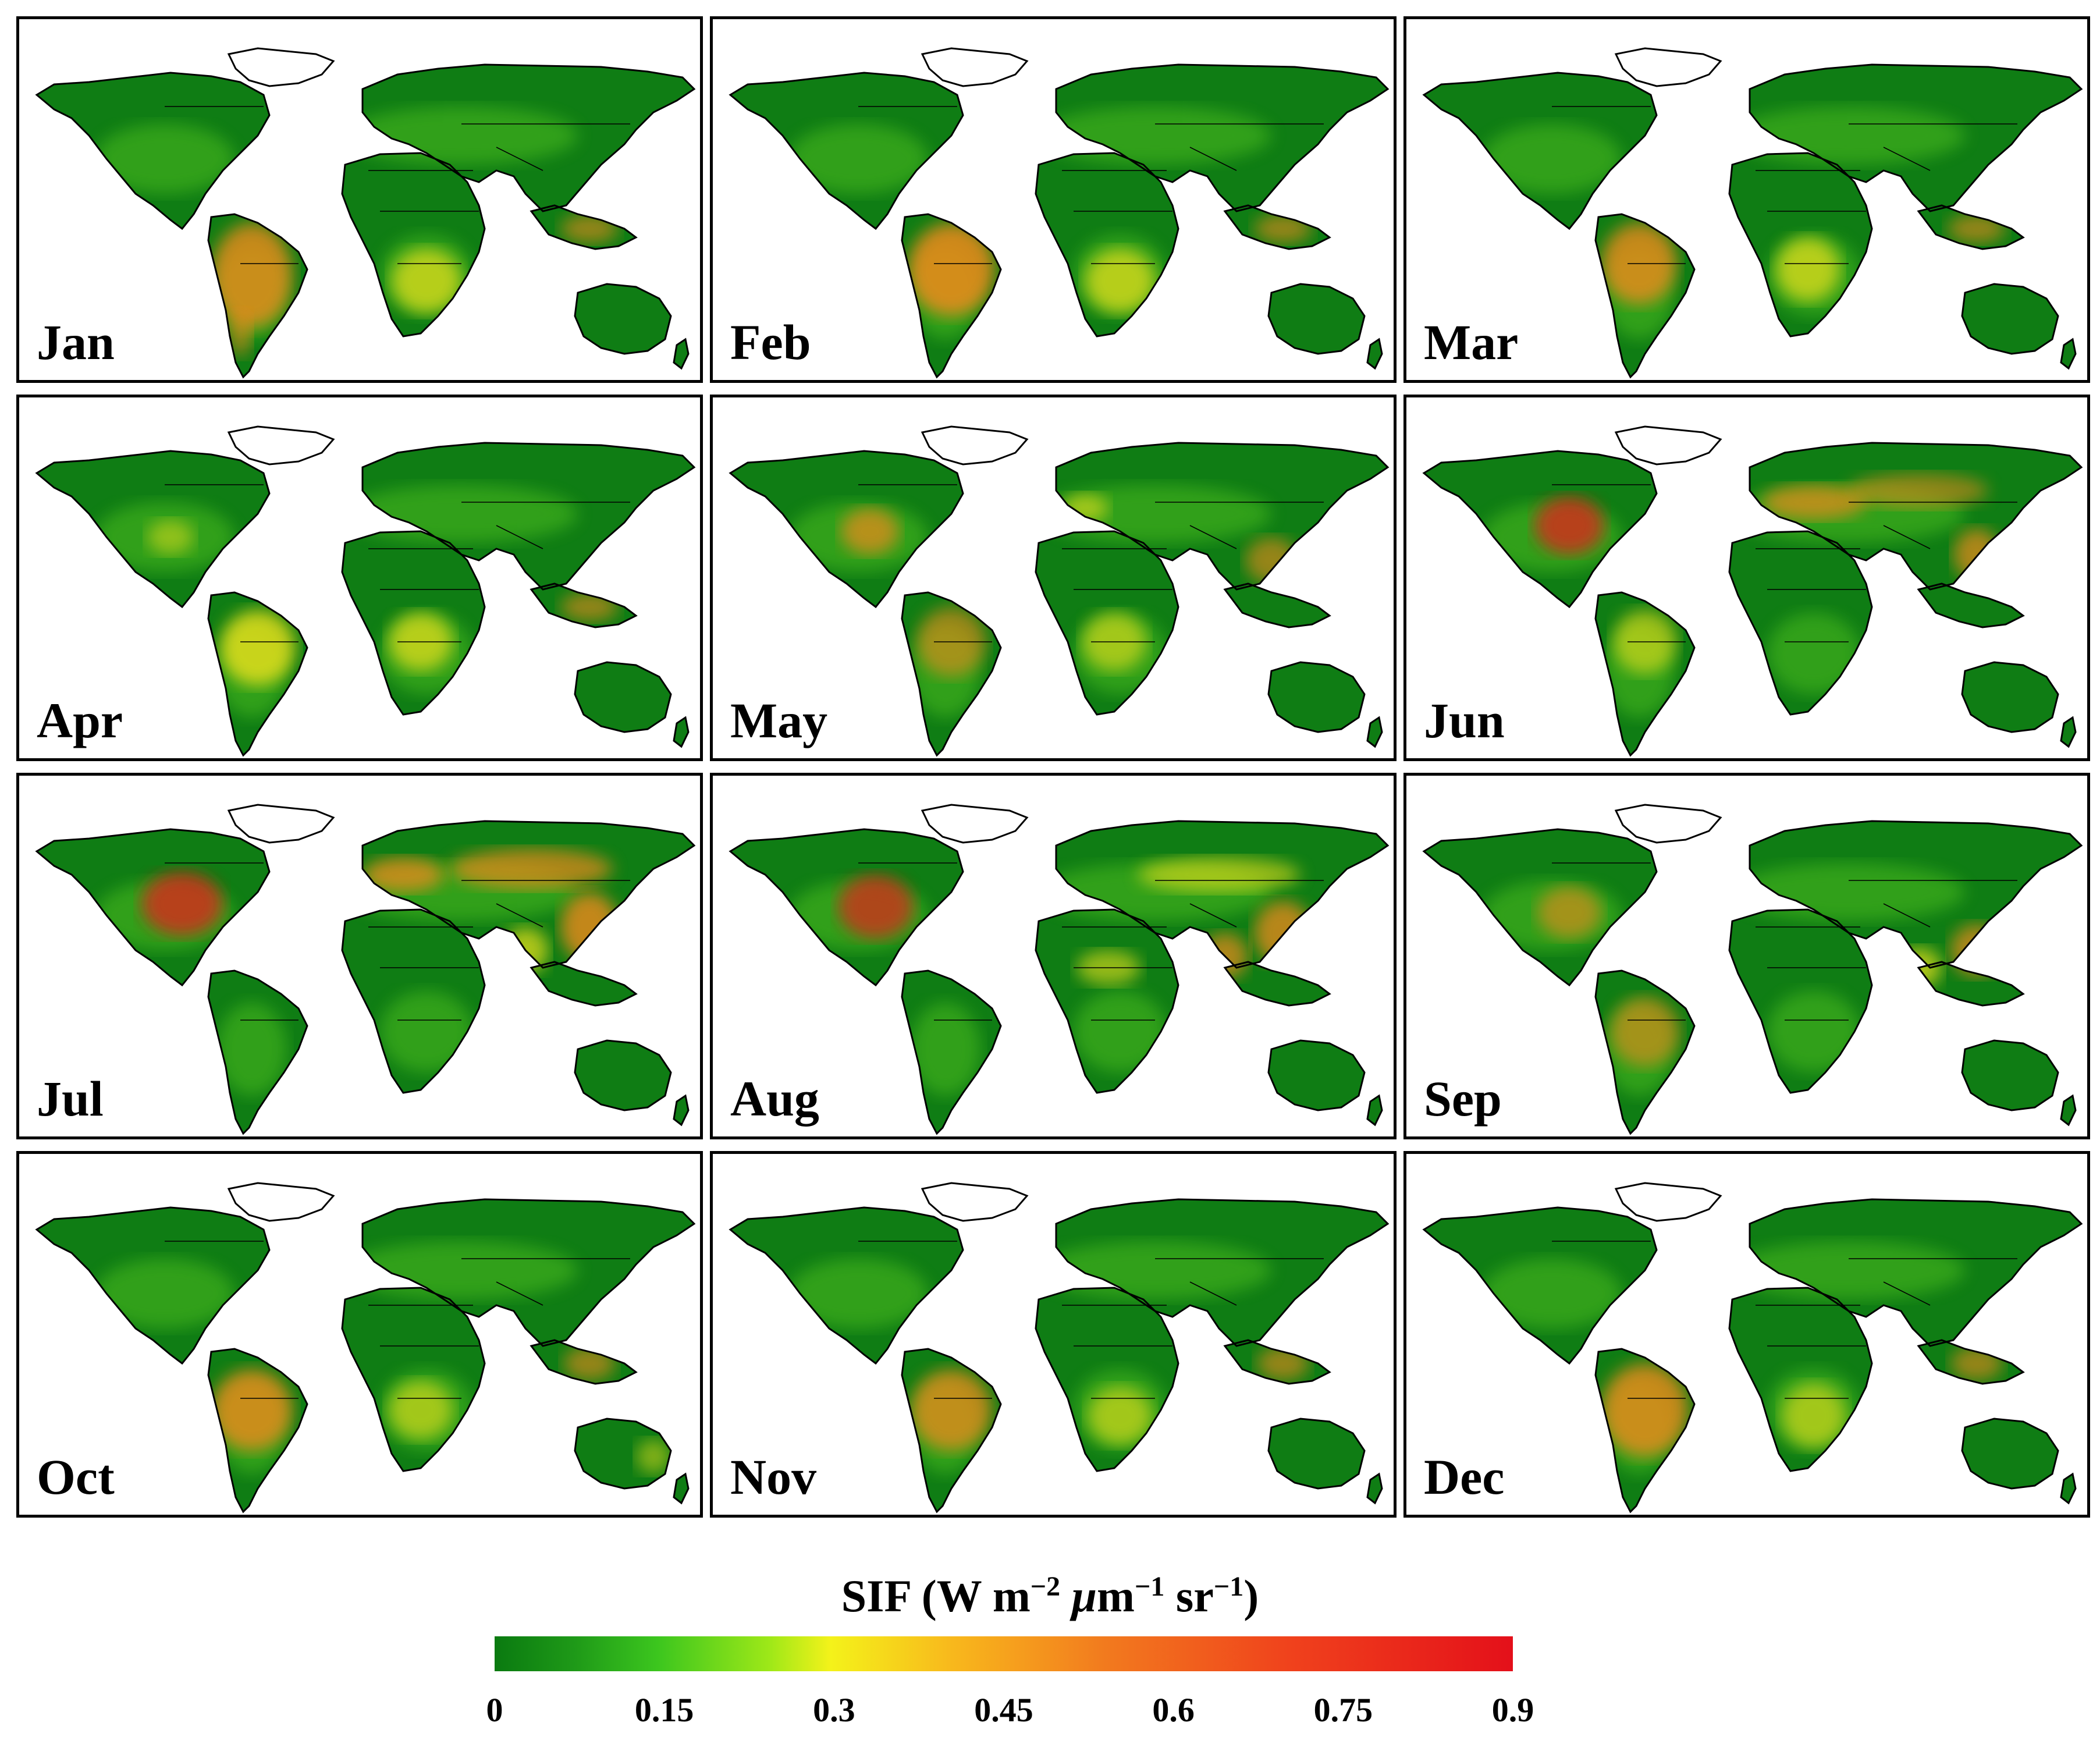 Image resolution: width=2100 pixels, height=1737 pixels. I want to click on map-panel-dec: Dec, so click(1747, 1335).